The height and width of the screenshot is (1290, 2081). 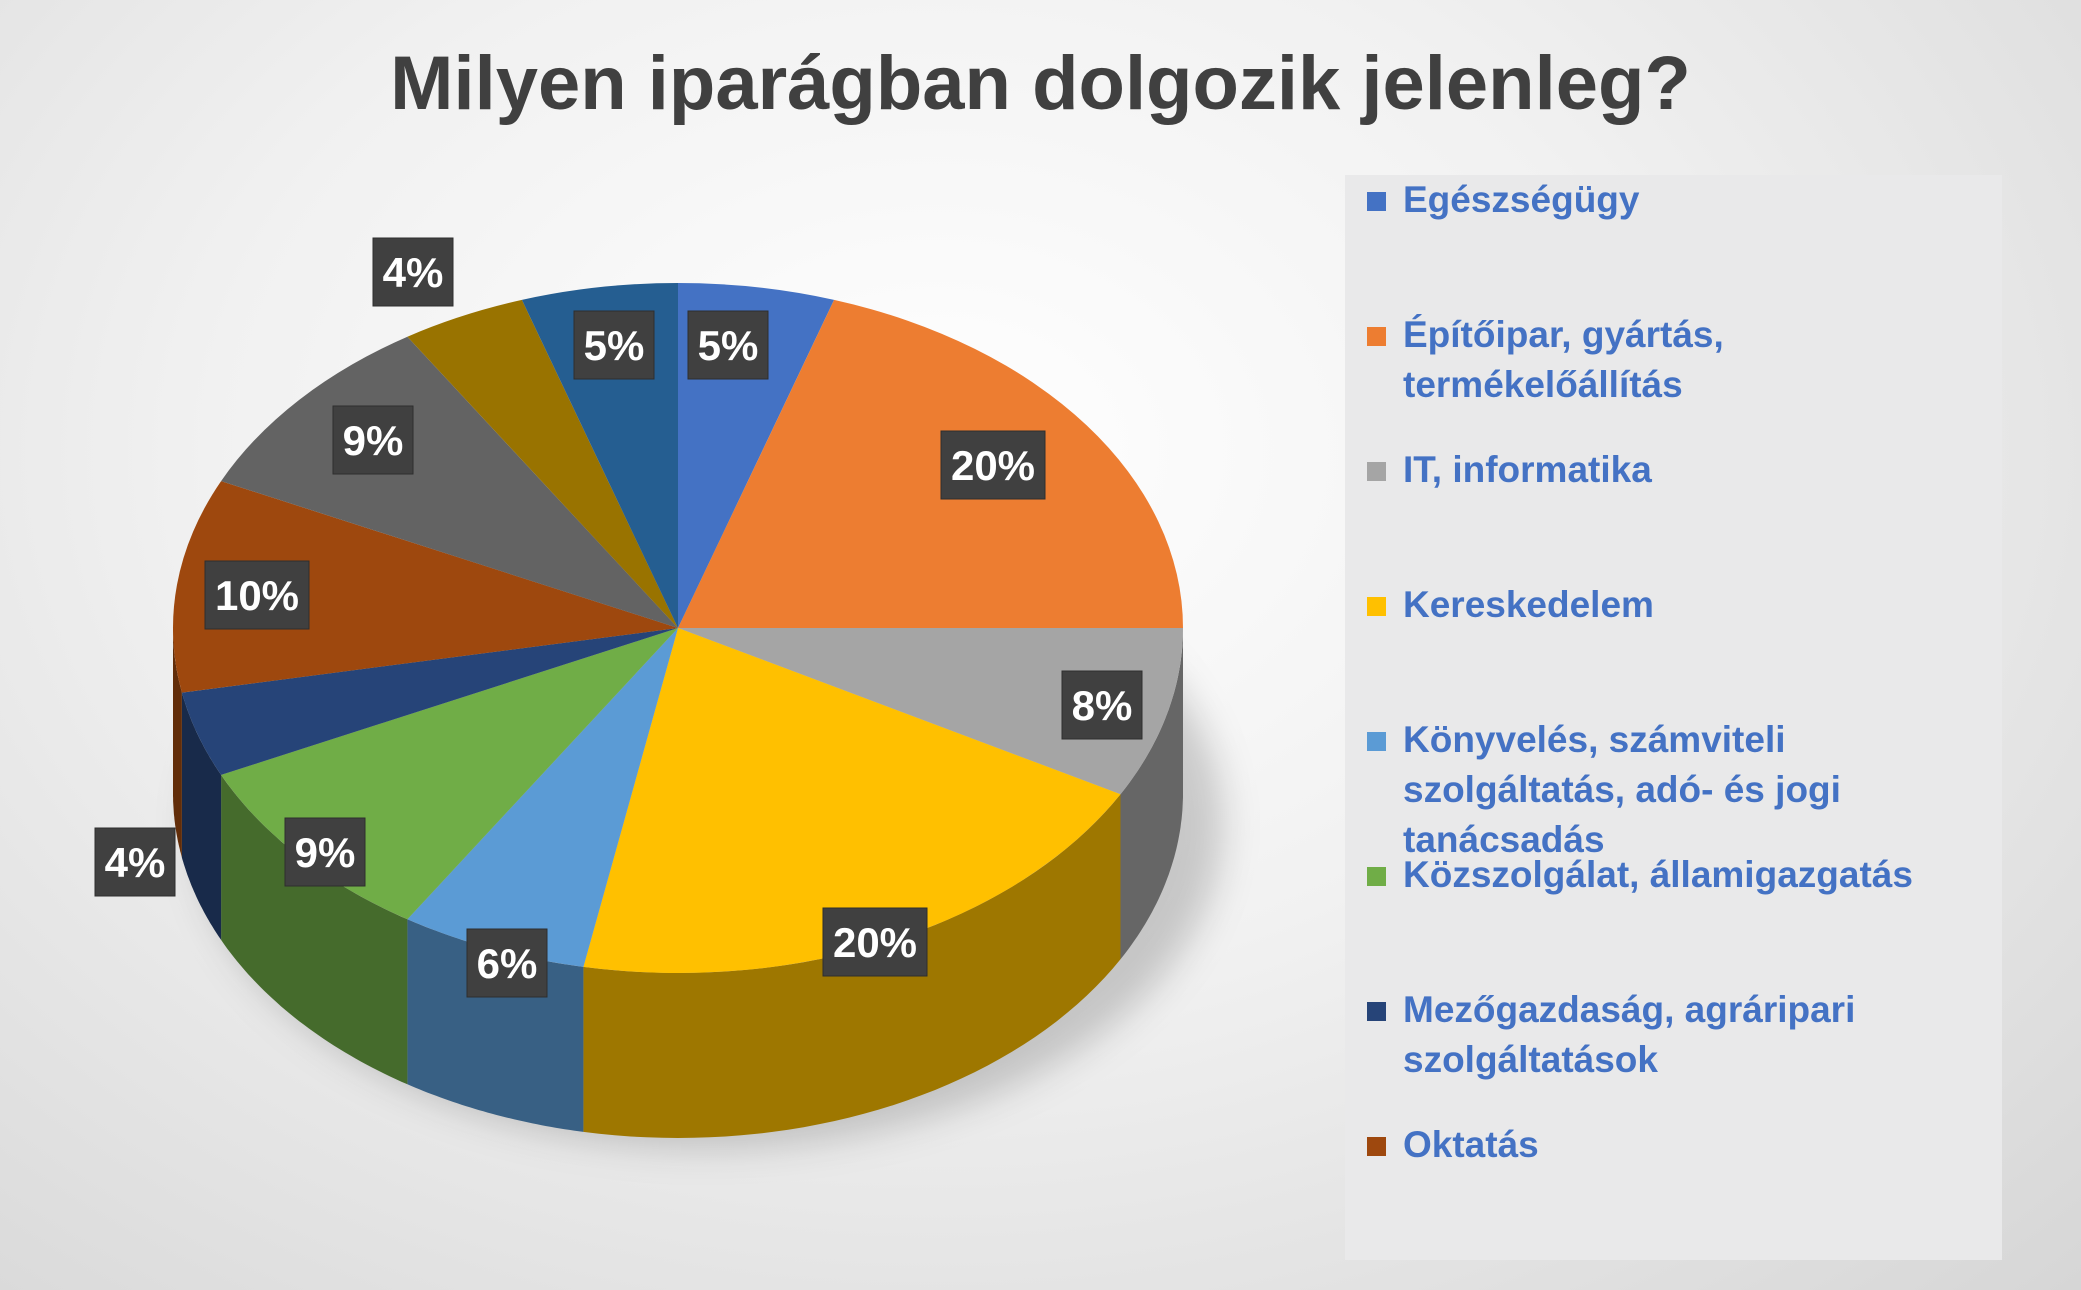 What do you see at coordinates (1040, 83) in the screenshot?
I see `chart-title: Milyen iparágban dolgozik jelenleg?` at bounding box center [1040, 83].